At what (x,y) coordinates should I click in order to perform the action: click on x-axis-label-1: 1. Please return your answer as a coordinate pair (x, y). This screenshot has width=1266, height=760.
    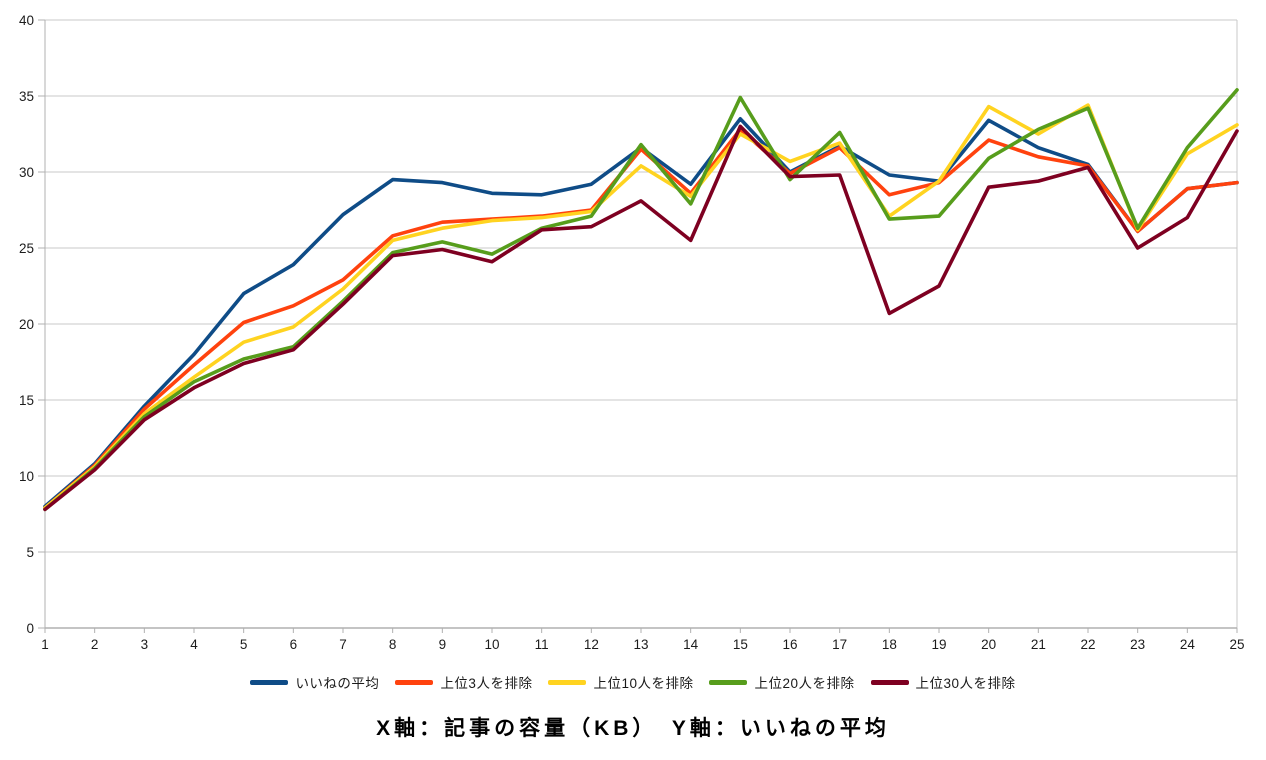
    Looking at the image, I should click on (45, 644).